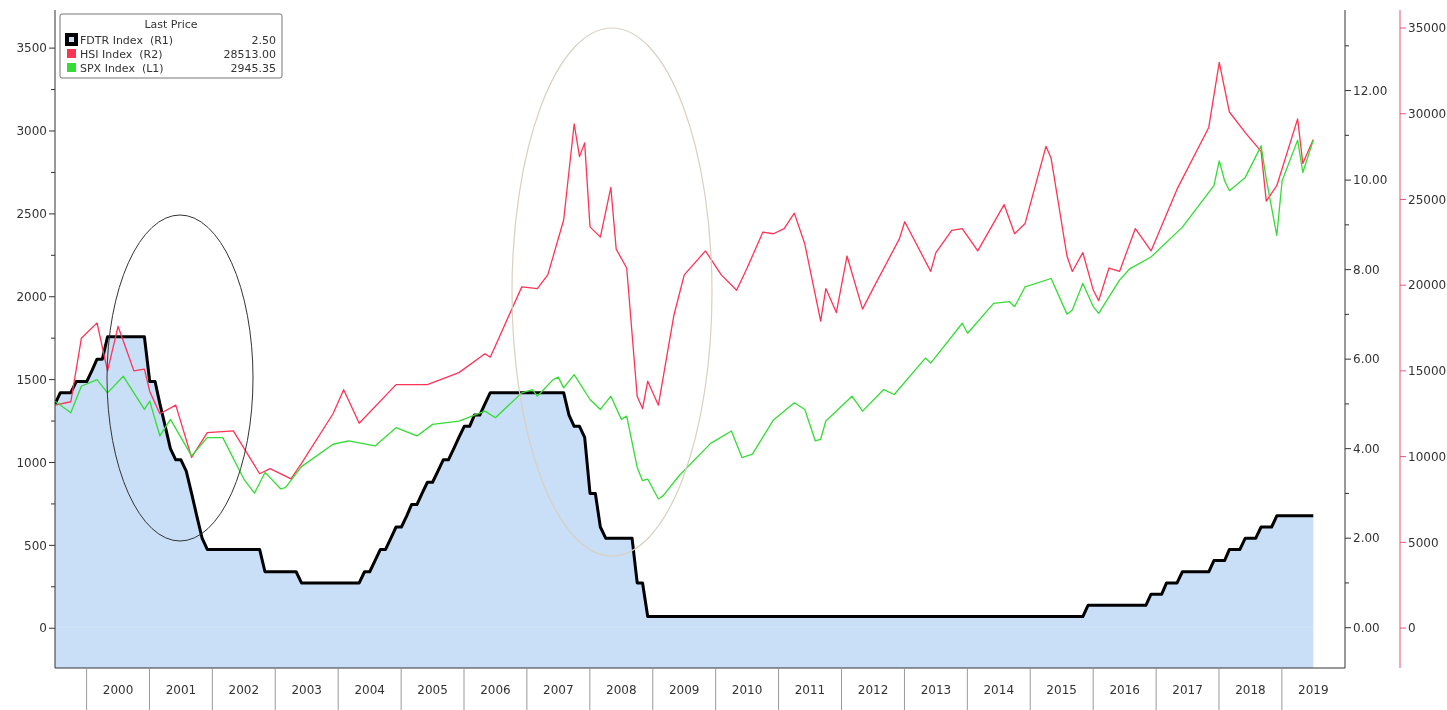 The width and height of the screenshot is (1447, 710). Describe the element at coordinates (873, 690) in the screenshot. I see `x-tick-label: 2012` at that location.